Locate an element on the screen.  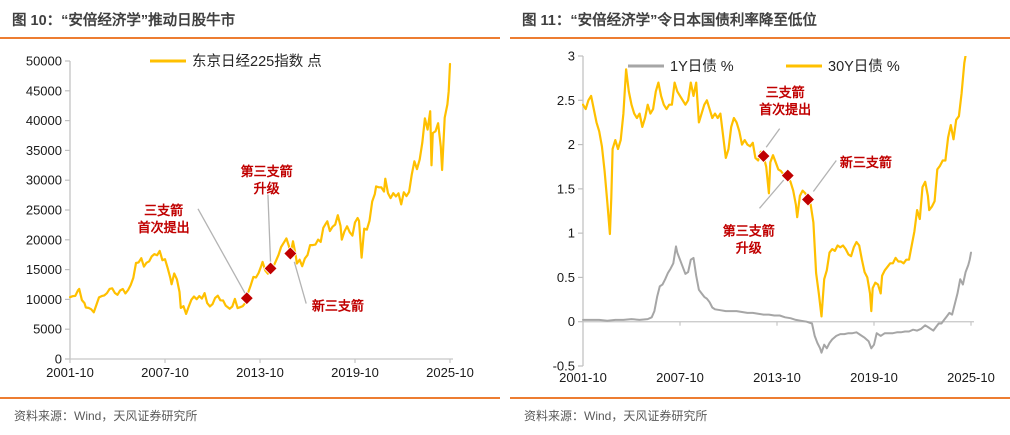
legend-label: 30Y日债 % is located at coordinates (864, 66).